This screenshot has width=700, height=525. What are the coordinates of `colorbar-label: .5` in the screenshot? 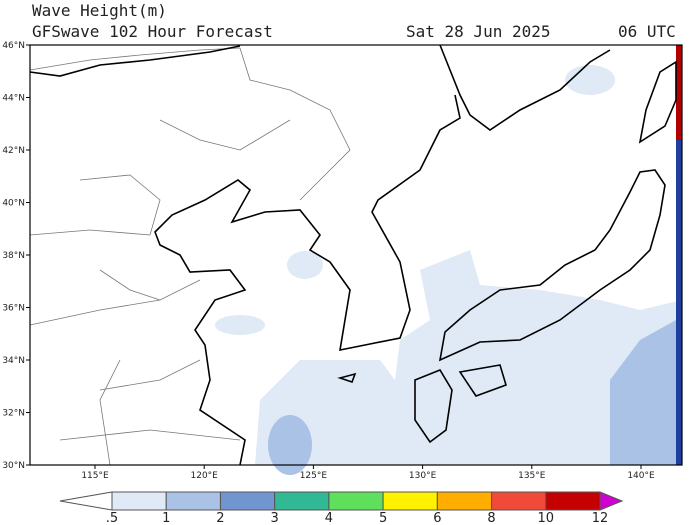 It's located at (112, 518).